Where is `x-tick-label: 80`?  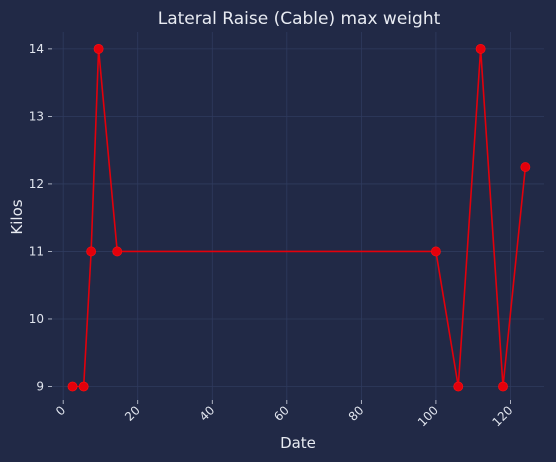
x-tick-label: 80 is located at coordinates (356, 413).